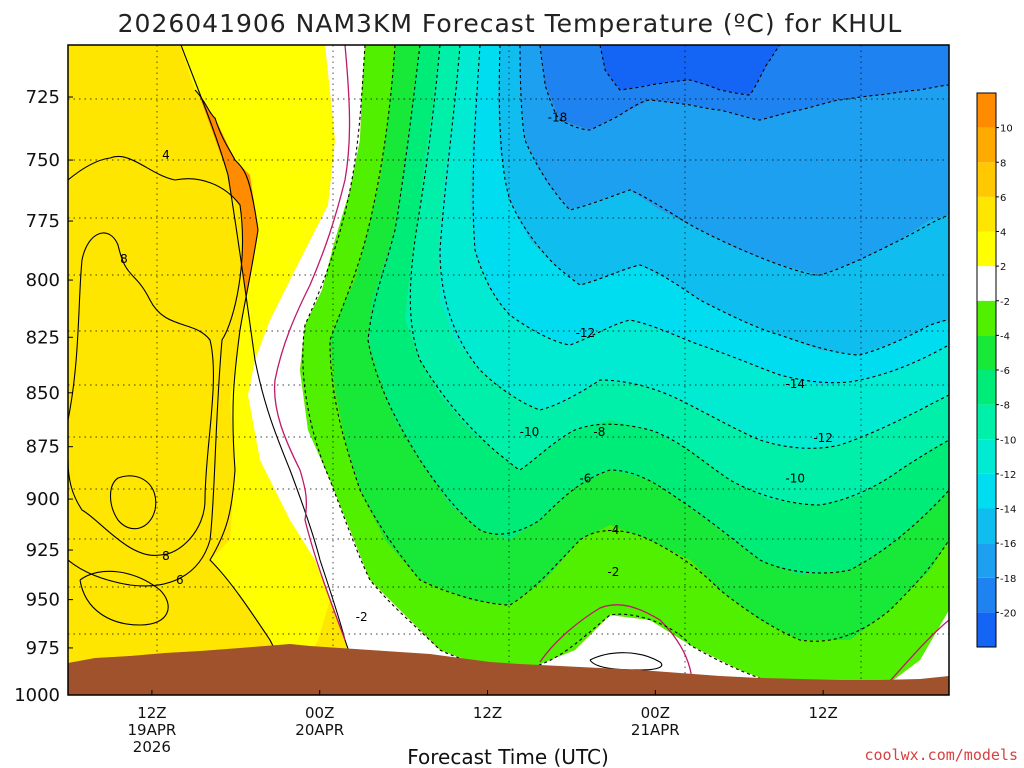 The width and height of the screenshot is (1024, 768). What do you see at coordinates (558, 117) in the screenshot?
I see `contour-label: -18` at bounding box center [558, 117].